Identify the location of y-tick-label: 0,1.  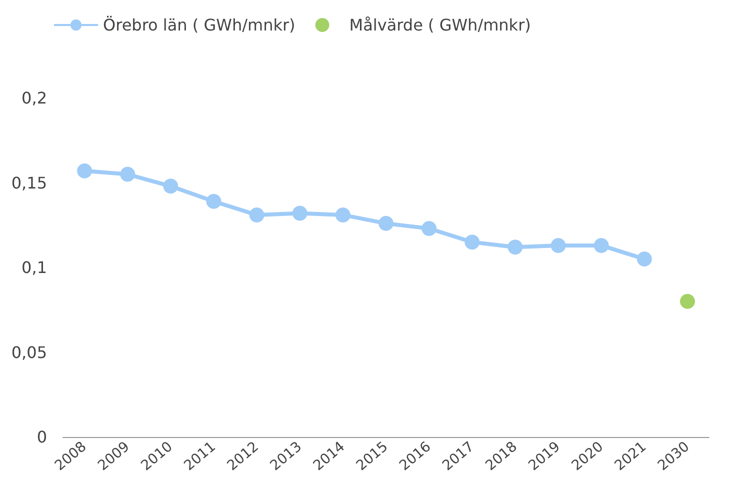
(34, 267).